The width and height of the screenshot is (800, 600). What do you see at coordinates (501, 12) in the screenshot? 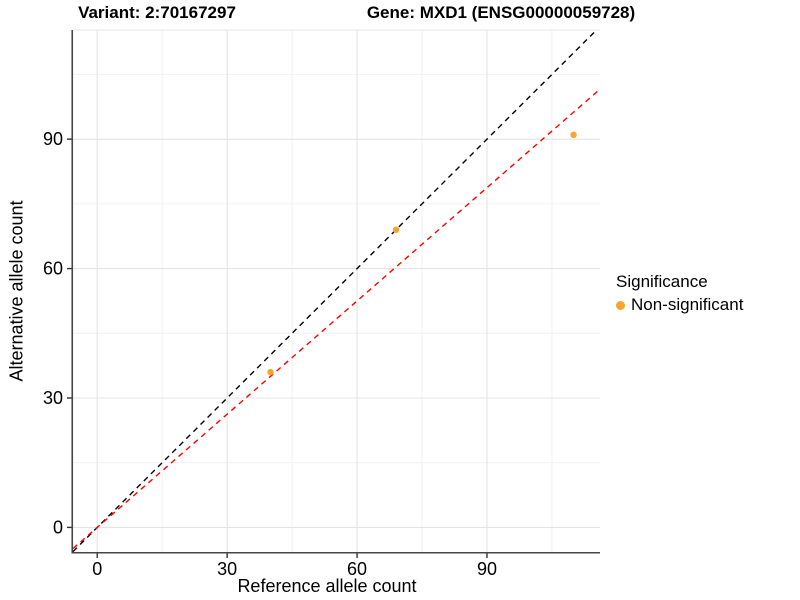
I see `gene-title: Gene: MXD1 (ENSG00000059728)` at bounding box center [501, 12].